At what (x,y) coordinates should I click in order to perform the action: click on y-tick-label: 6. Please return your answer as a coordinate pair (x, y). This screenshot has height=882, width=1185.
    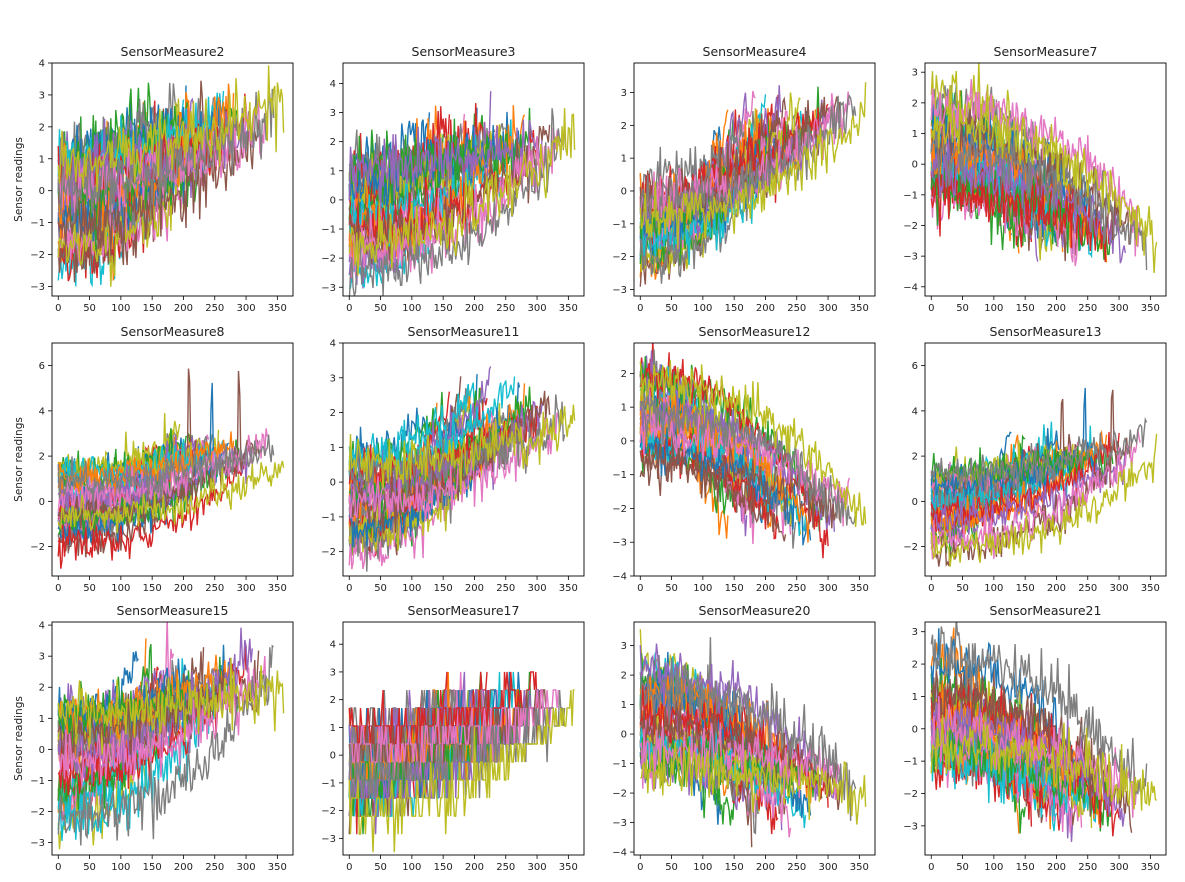
    Looking at the image, I should click on (42, 366).